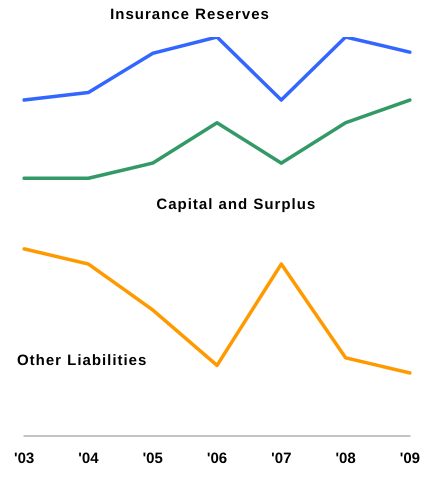  What do you see at coordinates (345, 459) in the screenshot?
I see `x-tick-label: '08` at bounding box center [345, 459].